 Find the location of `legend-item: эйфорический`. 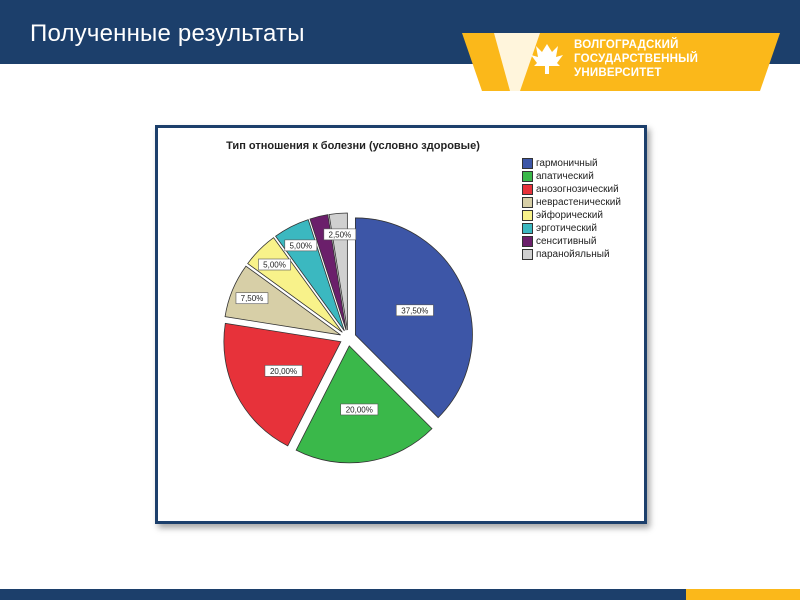

legend-item: эйфорический is located at coordinates (582, 215).